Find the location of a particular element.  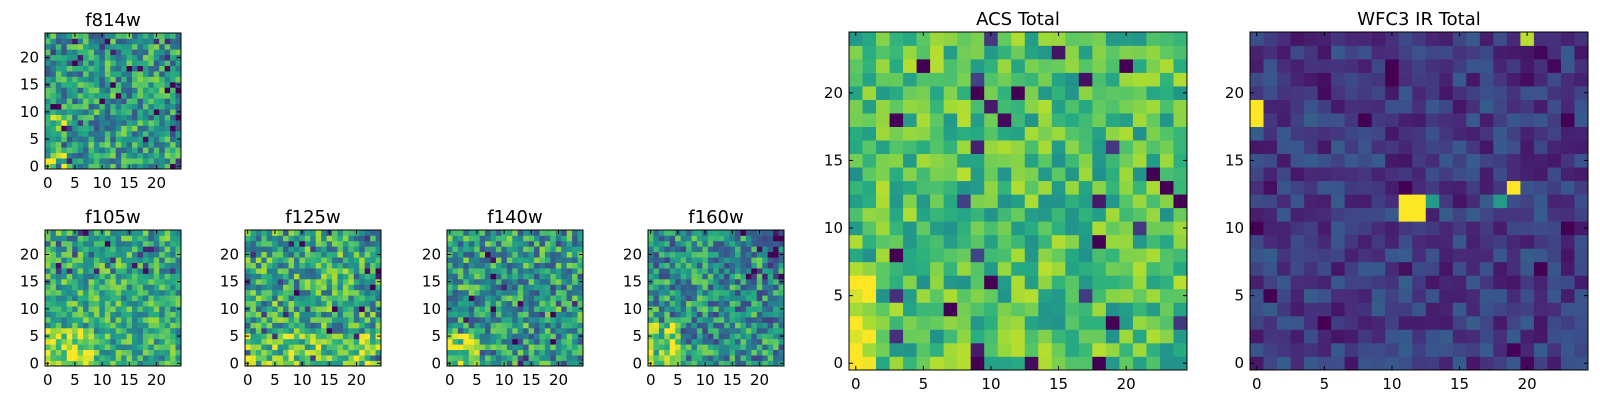

y-tick-label: 5 is located at coordinates (234, 336).